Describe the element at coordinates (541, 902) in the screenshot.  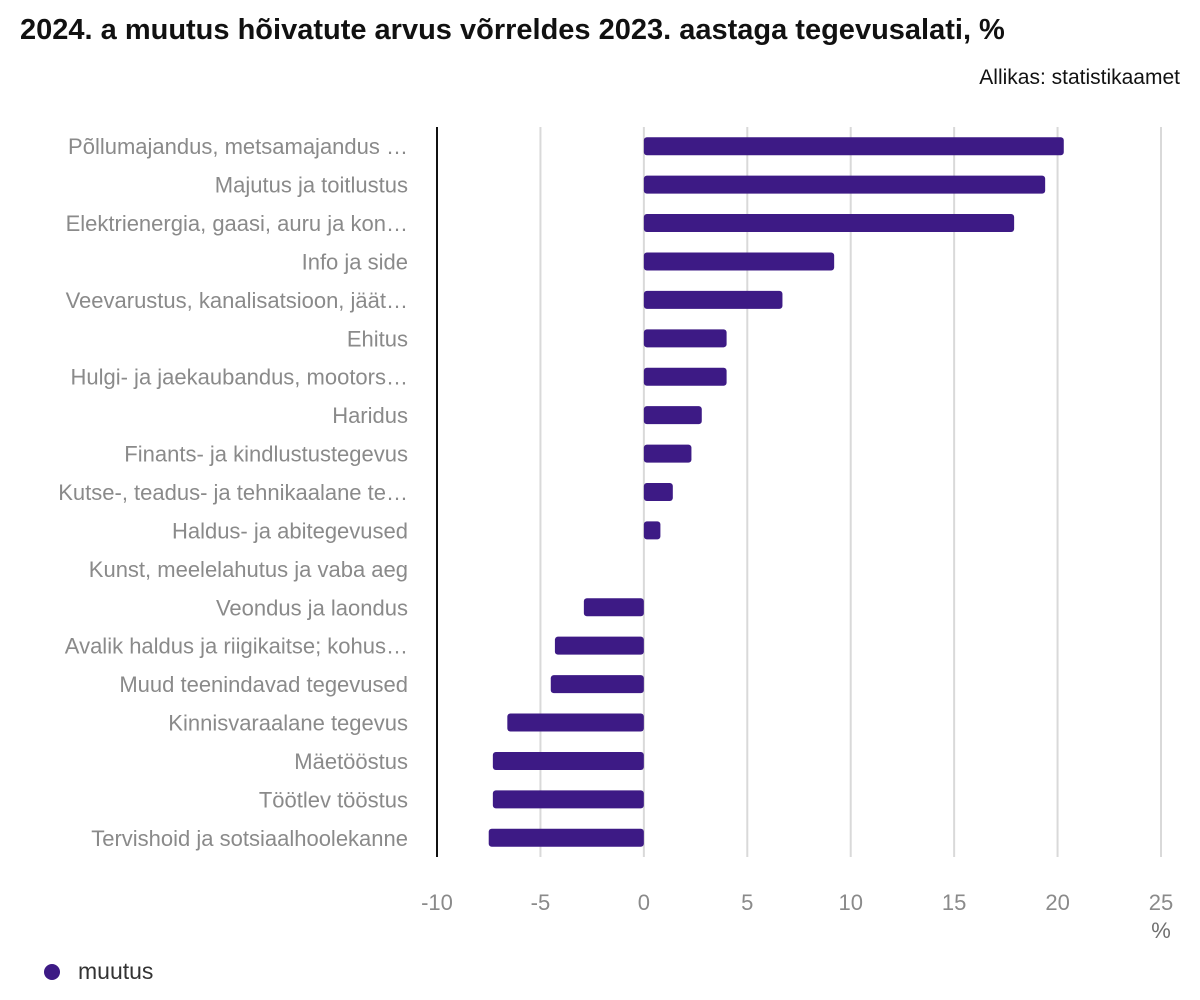
I see `x-tick-label: -5` at that location.